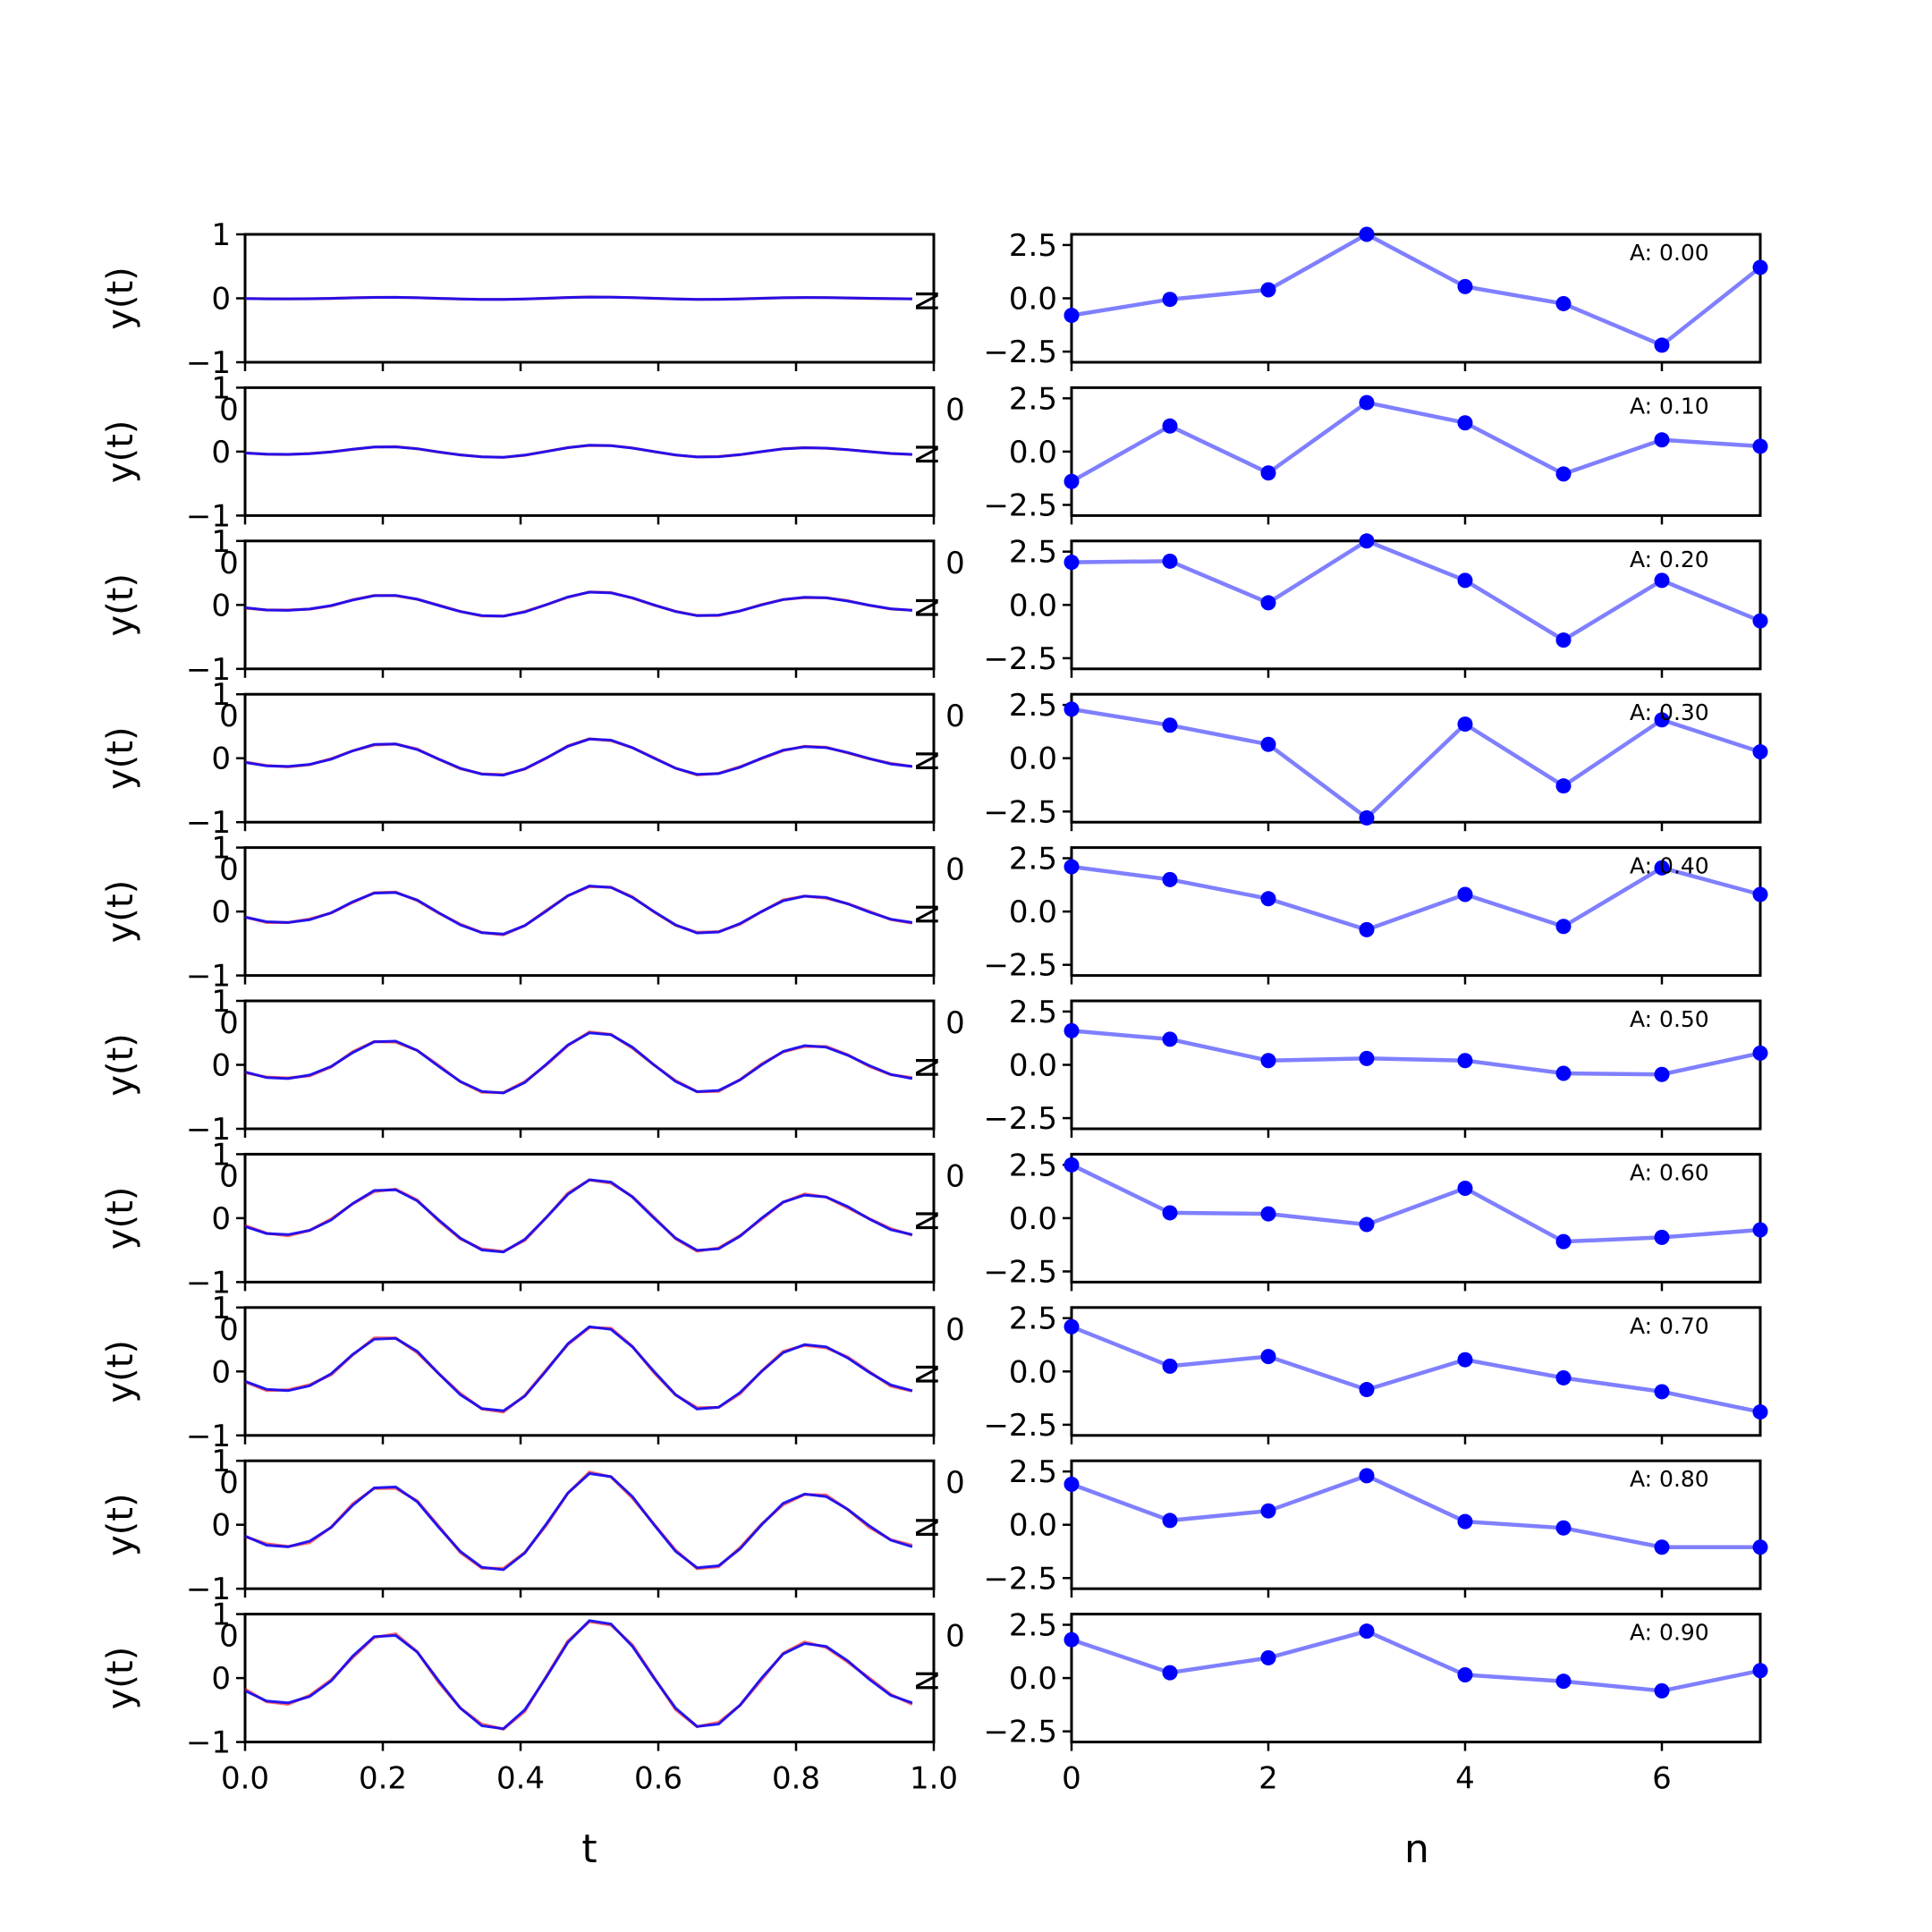 The width and height of the screenshot is (1932, 1932). I want to click on amplitude-annotation: A: 0.20, so click(1669, 559).